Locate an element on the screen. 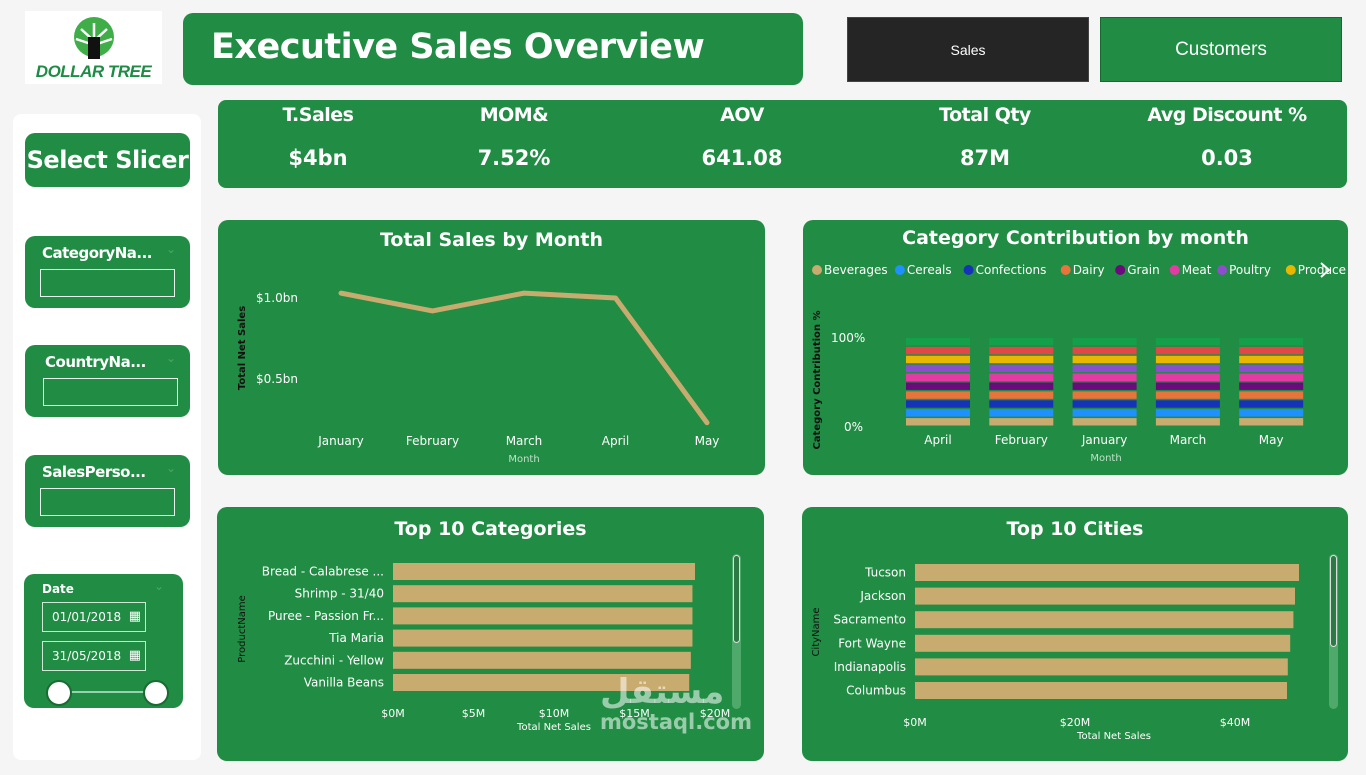  sales-page-button: Sales is located at coordinates (968, 49).